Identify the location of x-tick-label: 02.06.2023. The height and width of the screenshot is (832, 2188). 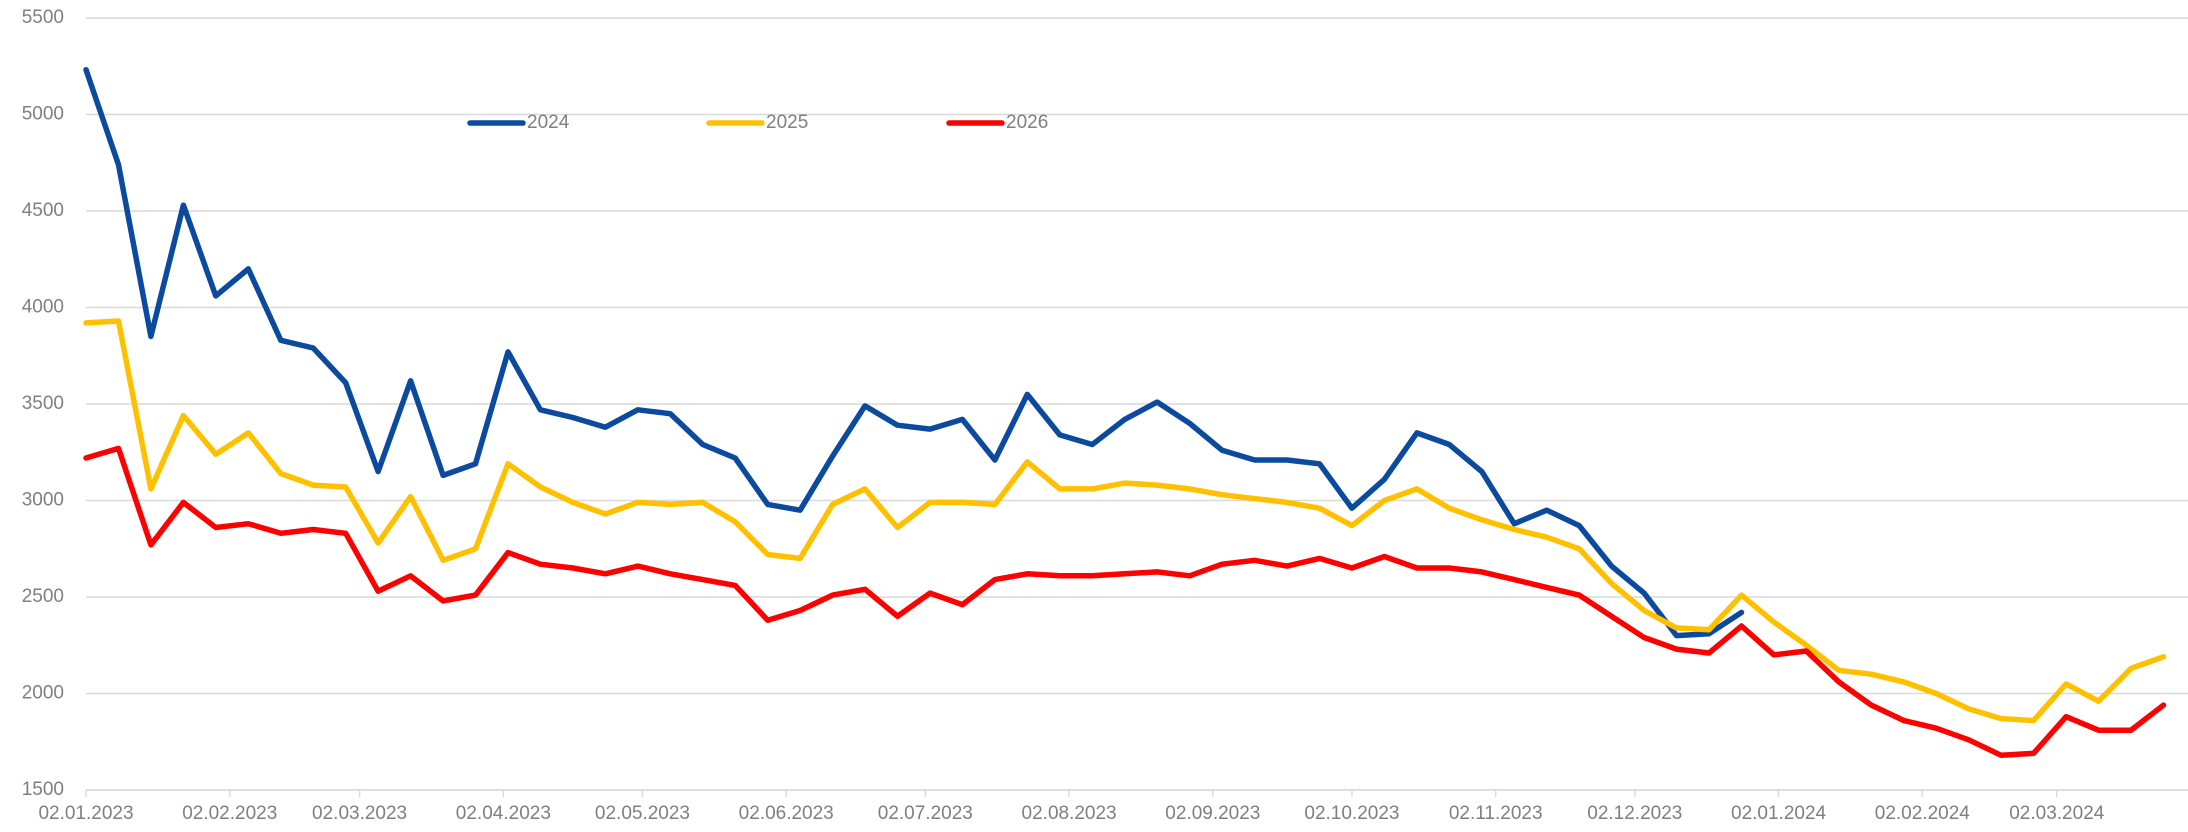
(786, 813).